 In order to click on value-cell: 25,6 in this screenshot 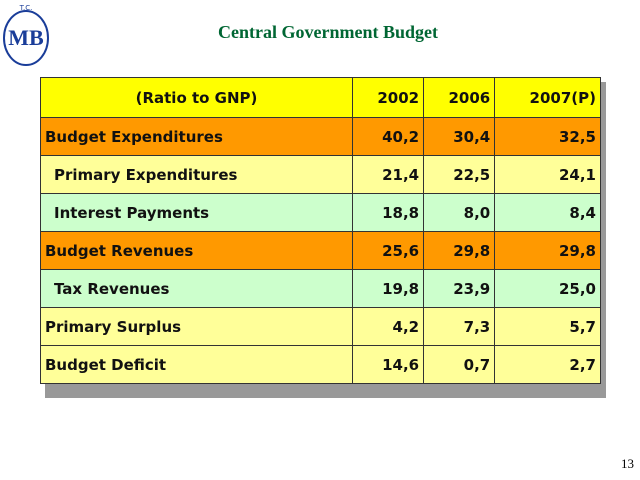, I will do `click(388, 250)`.